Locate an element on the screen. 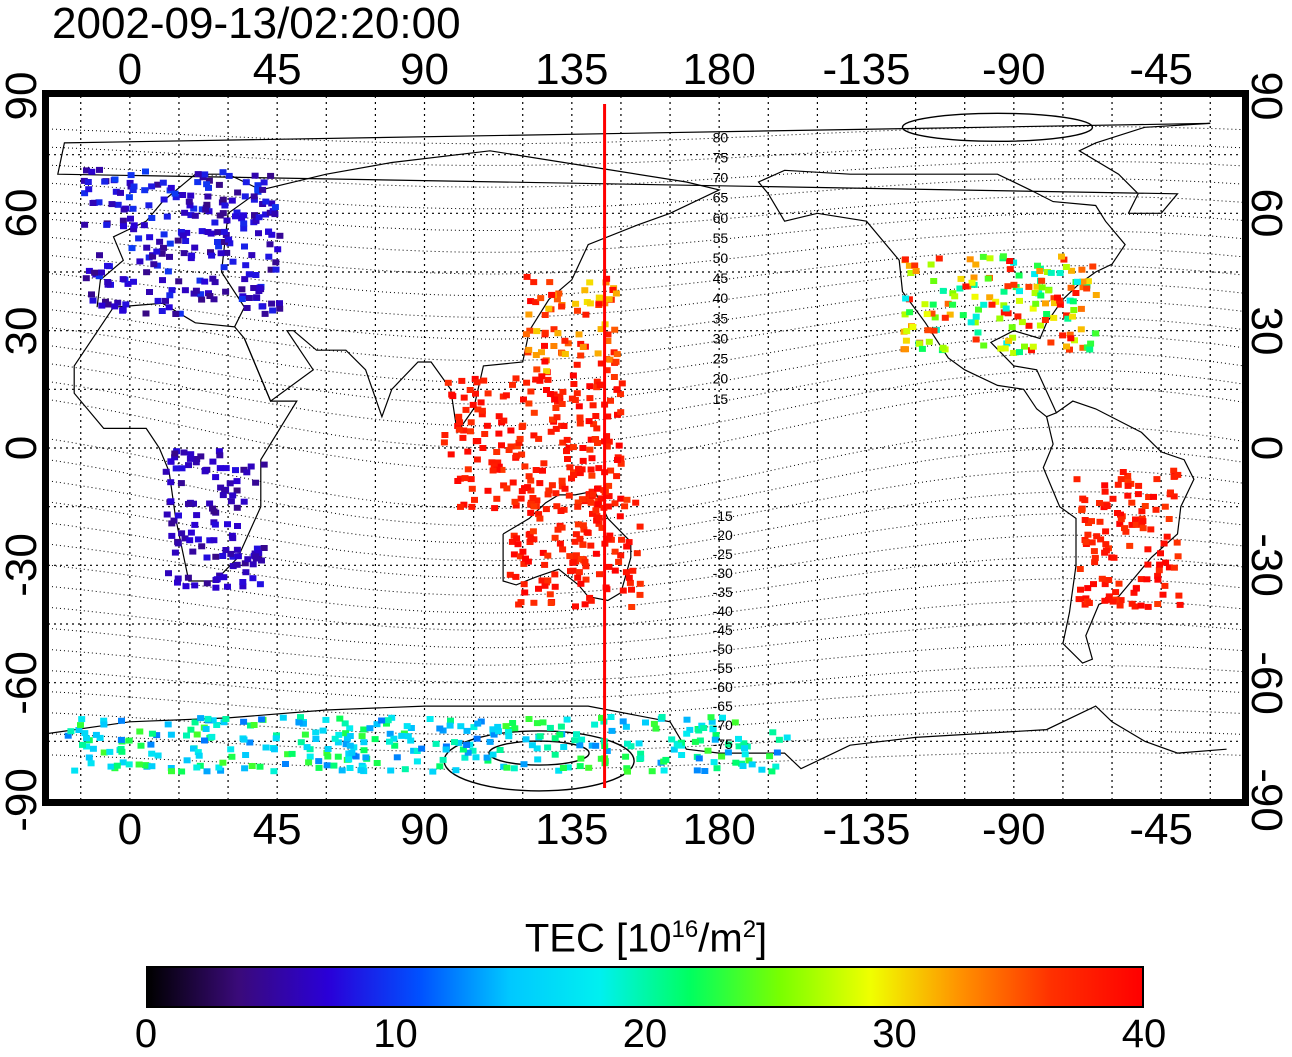 The width and height of the screenshot is (1292, 1057). lon-tick-bottom: -90 is located at coordinates (1014, 829).